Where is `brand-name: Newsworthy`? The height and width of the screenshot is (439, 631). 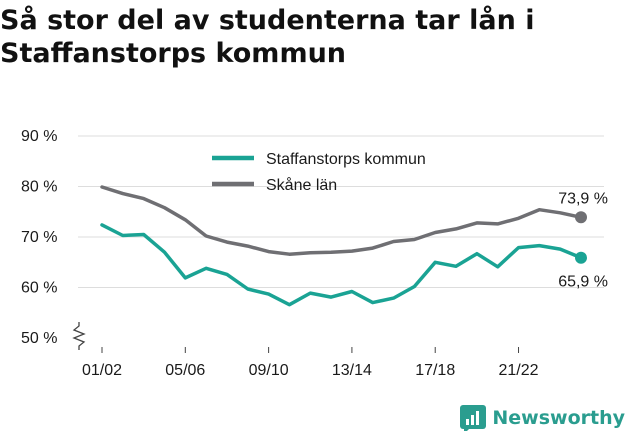 brand-name: Newsworthy is located at coordinates (558, 418).